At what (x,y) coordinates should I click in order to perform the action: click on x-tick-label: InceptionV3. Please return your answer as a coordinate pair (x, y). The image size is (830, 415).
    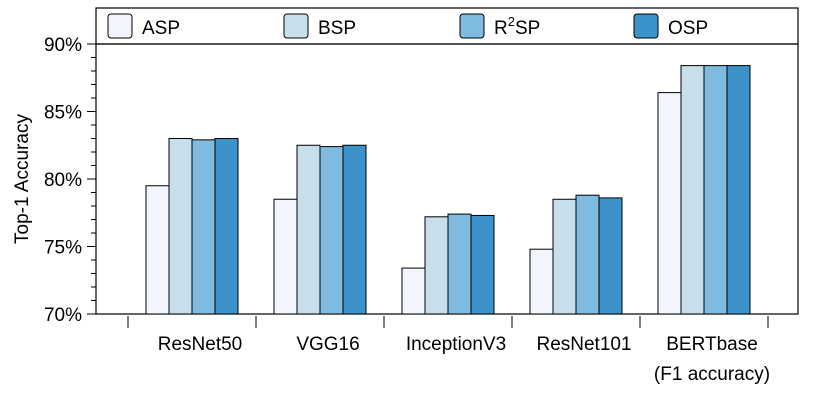
    Looking at the image, I should click on (456, 344).